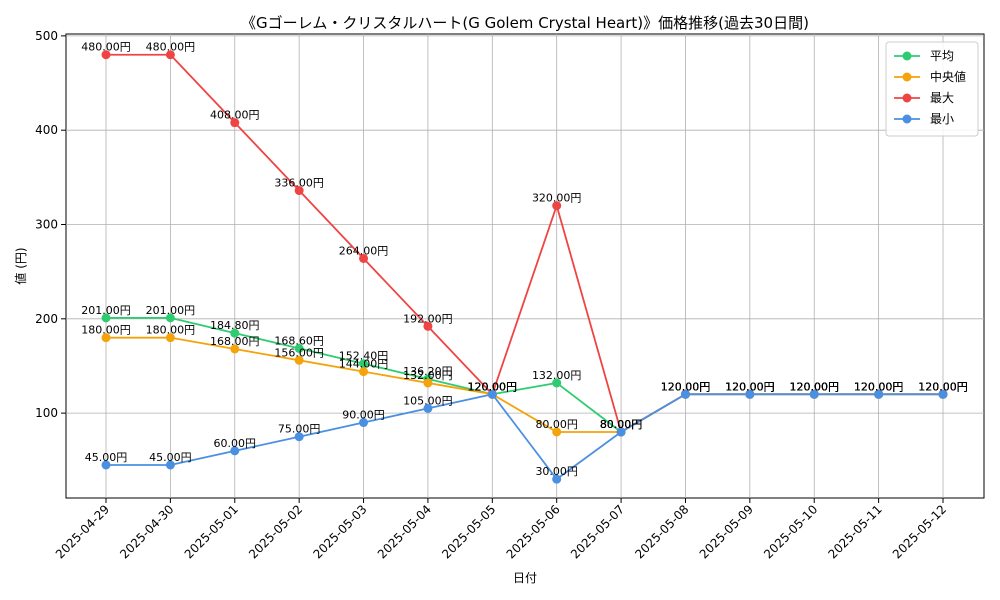 This screenshot has width=1000, height=600. Describe the element at coordinates (919, 531) in the screenshot. I see `x-tick-label: 2025-05-12` at that location.